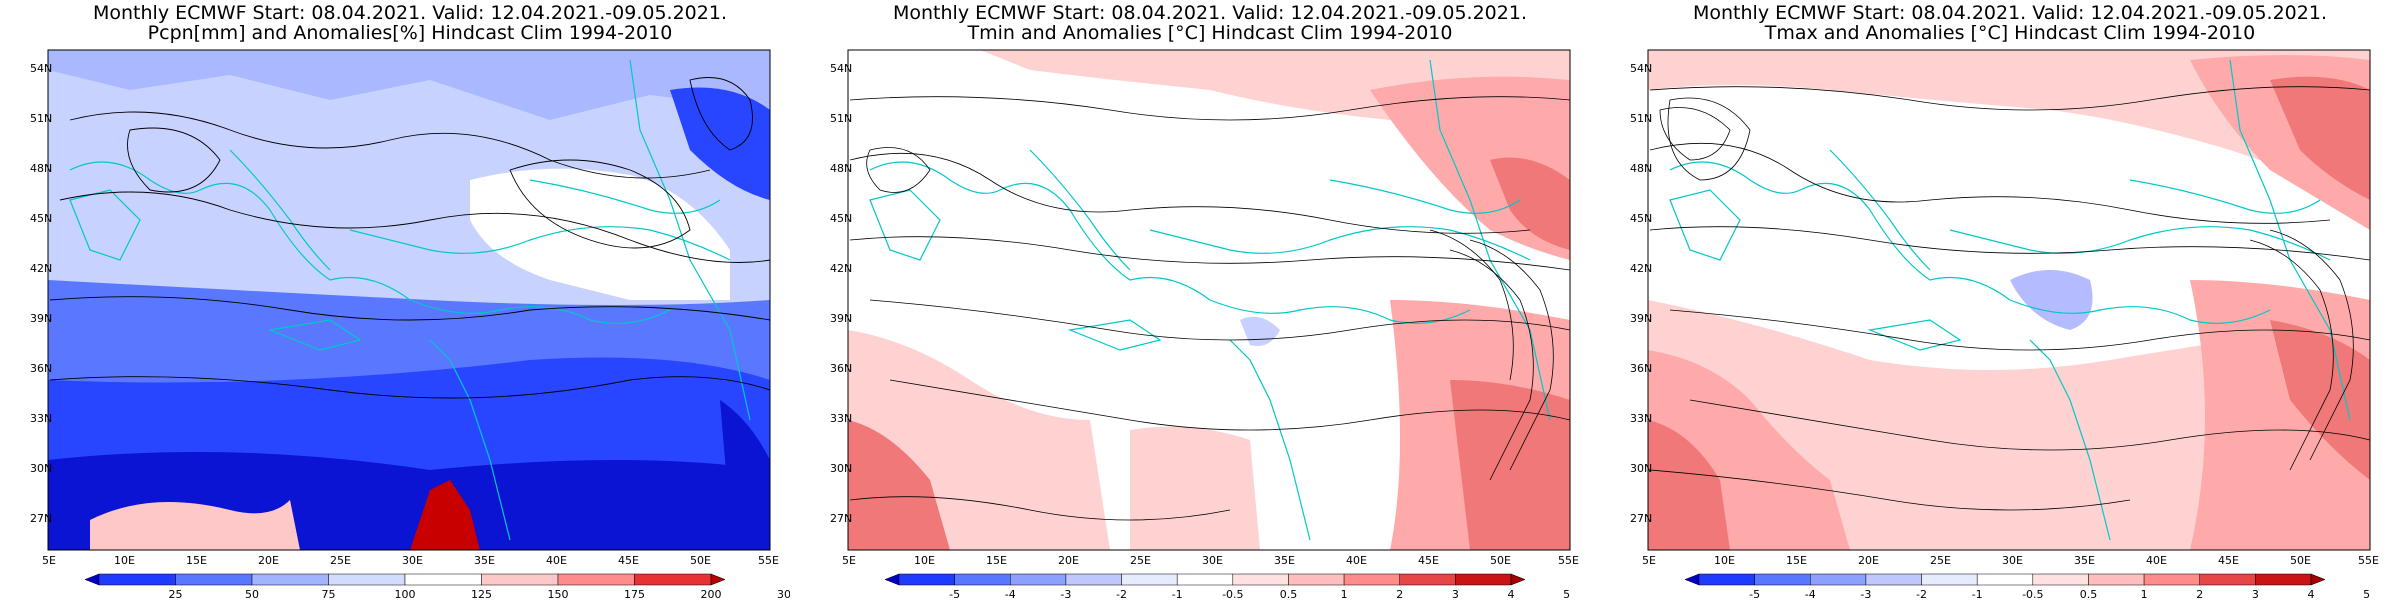  I want to click on lat-tick: 33N, so click(1641, 418).